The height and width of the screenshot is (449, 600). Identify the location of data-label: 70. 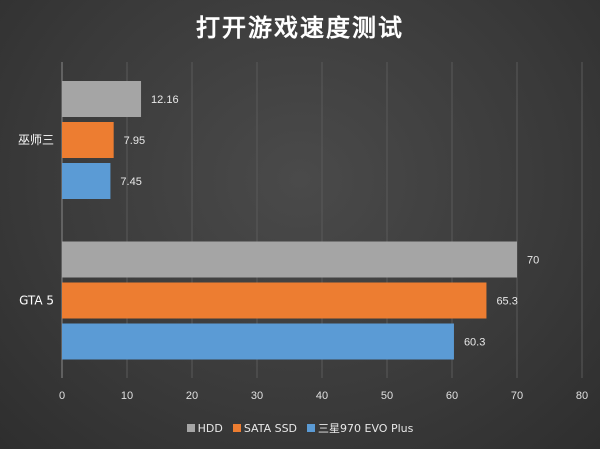
(533, 261).